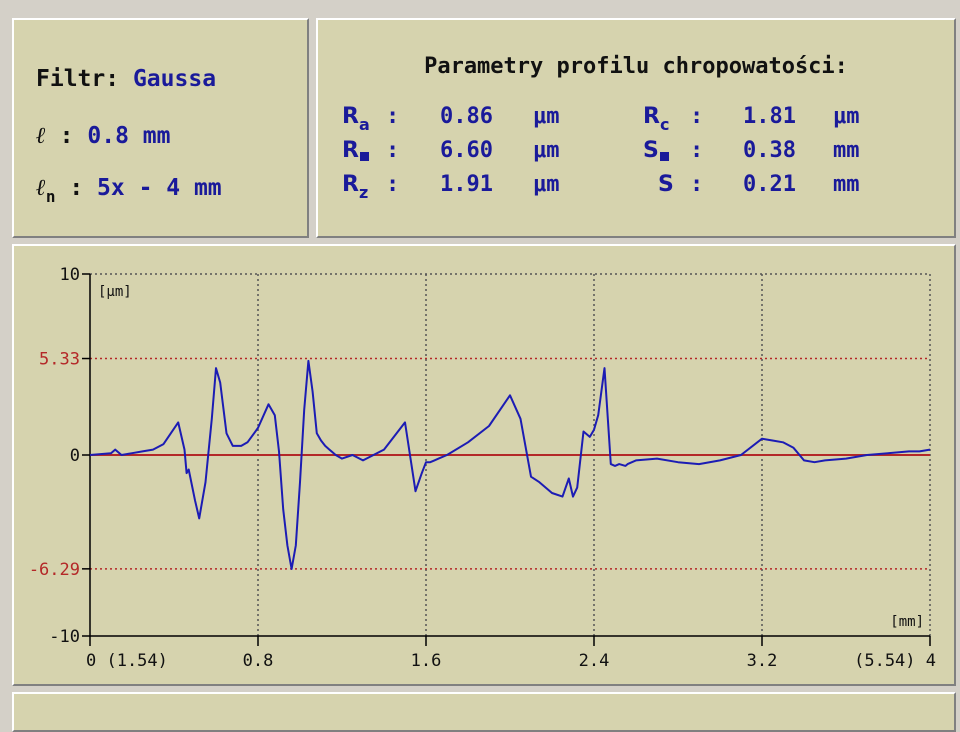 This screenshot has height=732, width=960. Describe the element at coordinates (393, 150) in the screenshot. I see `param-rm-sep: :` at that location.